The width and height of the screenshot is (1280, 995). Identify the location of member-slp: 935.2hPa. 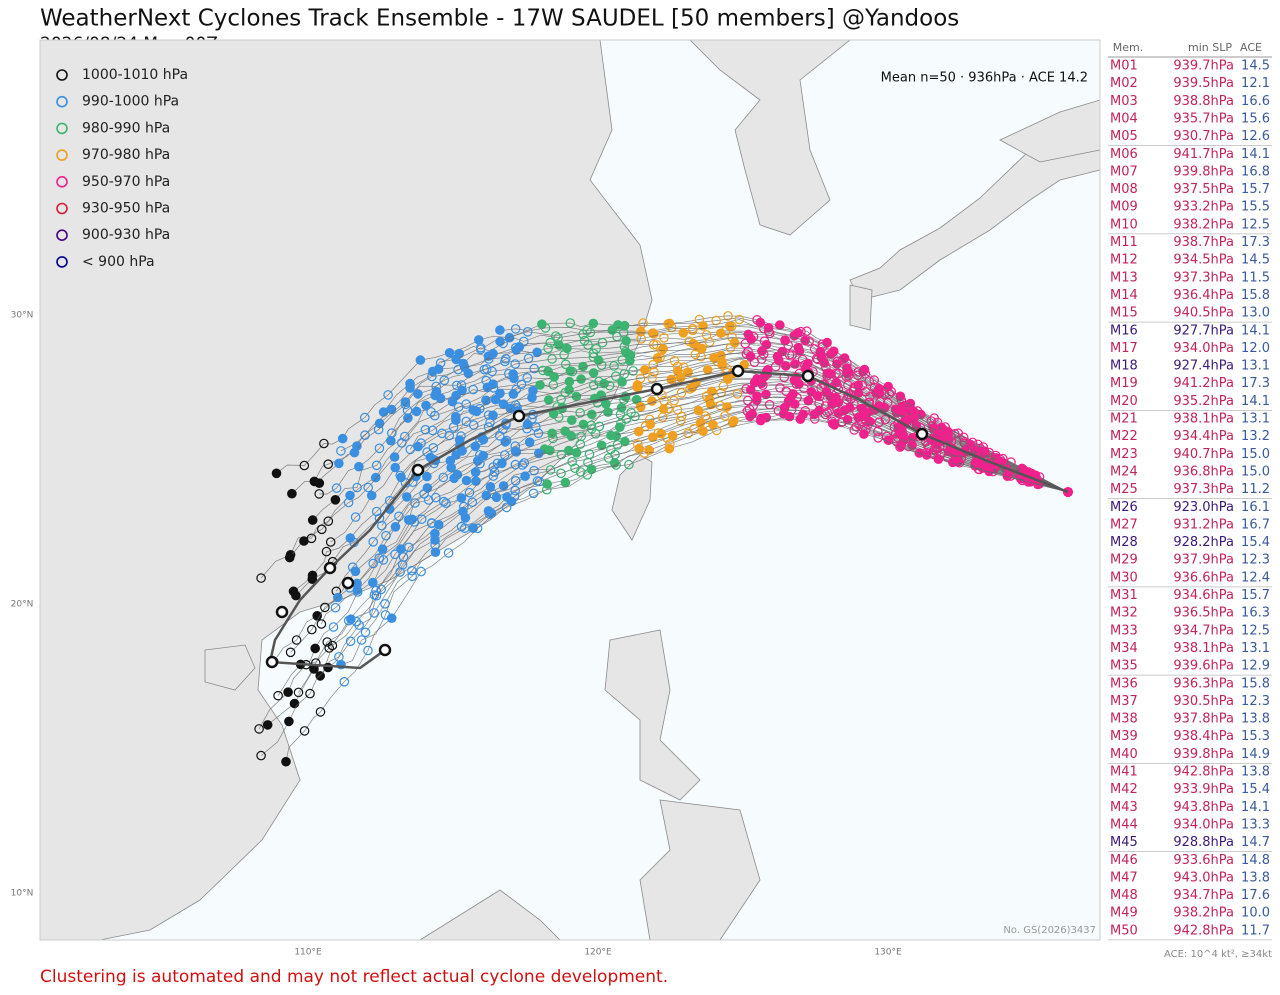
(1203, 401).